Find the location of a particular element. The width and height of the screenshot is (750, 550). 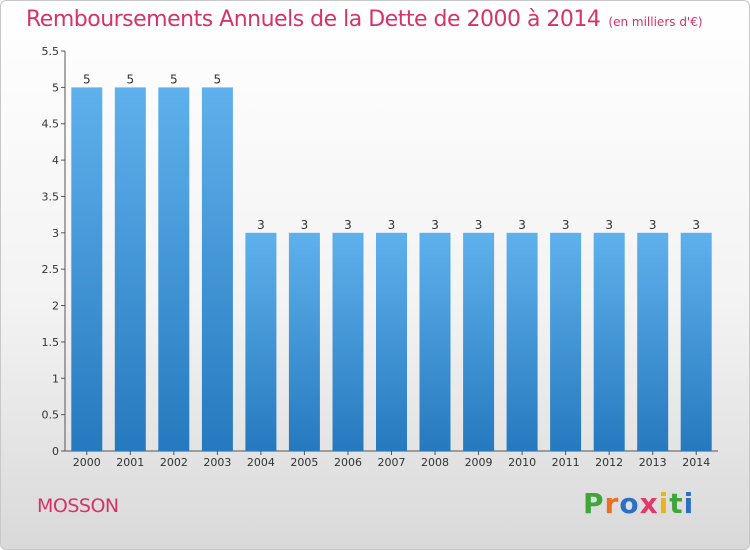

y-tick-label: 0 is located at coordinates (55, 451).